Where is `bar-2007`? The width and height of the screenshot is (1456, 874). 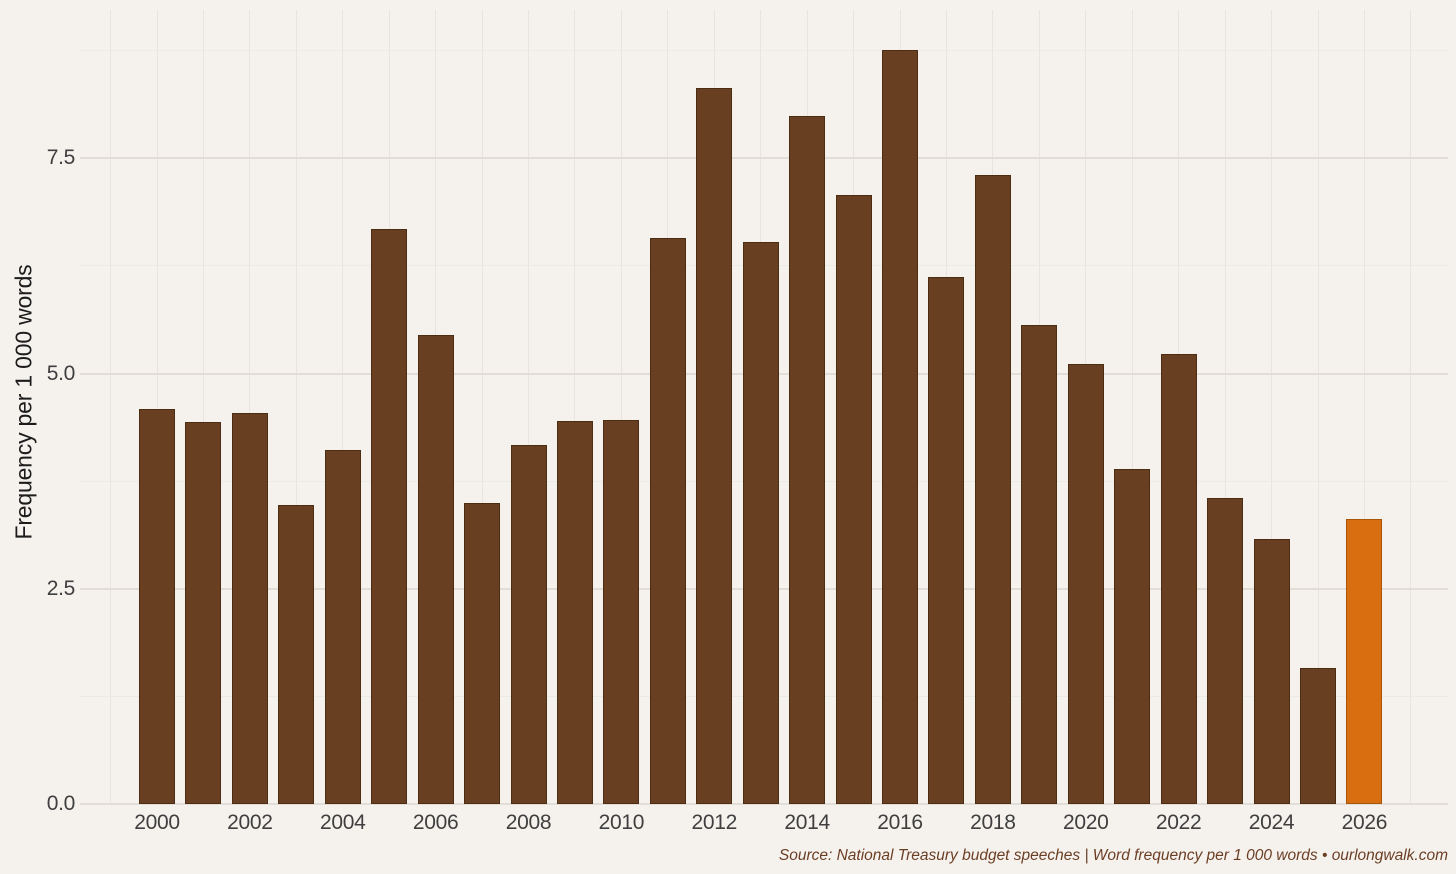
bar-2007 is located at coordinates (482, 653).